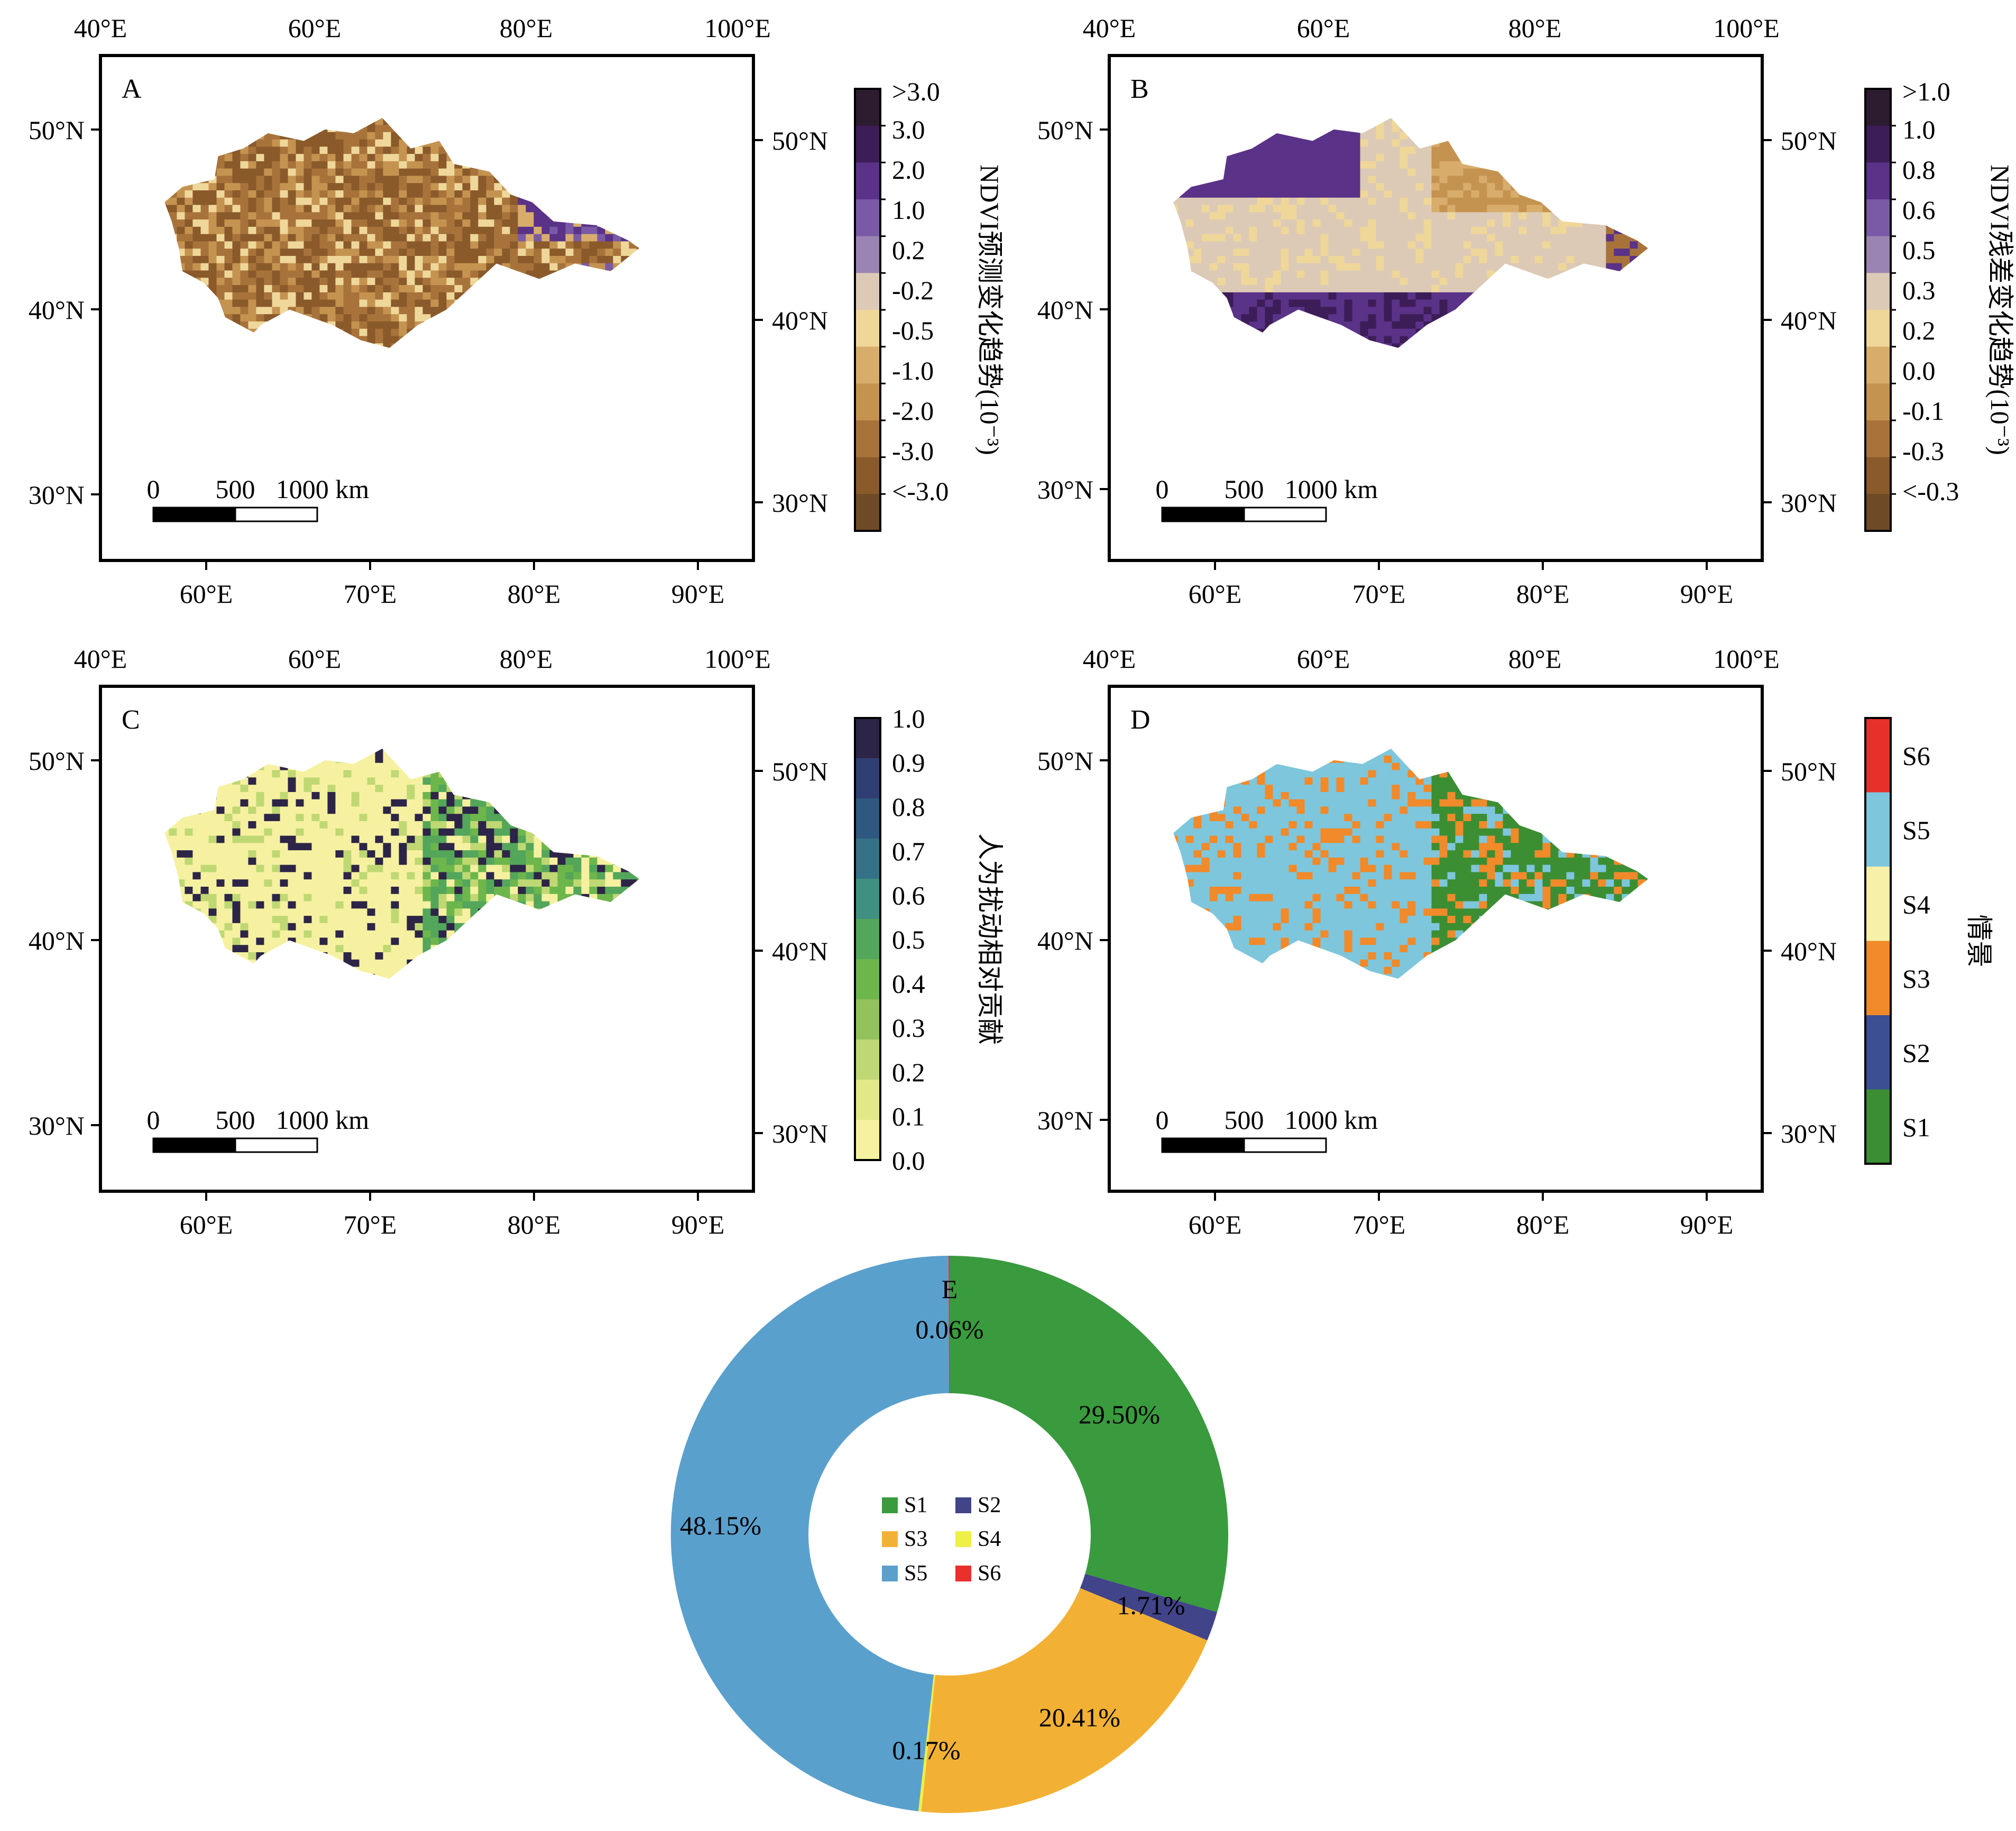  Describe the element at coordinates (989, 1505) in the screenshot. I see `legend-label: S2` at that location.